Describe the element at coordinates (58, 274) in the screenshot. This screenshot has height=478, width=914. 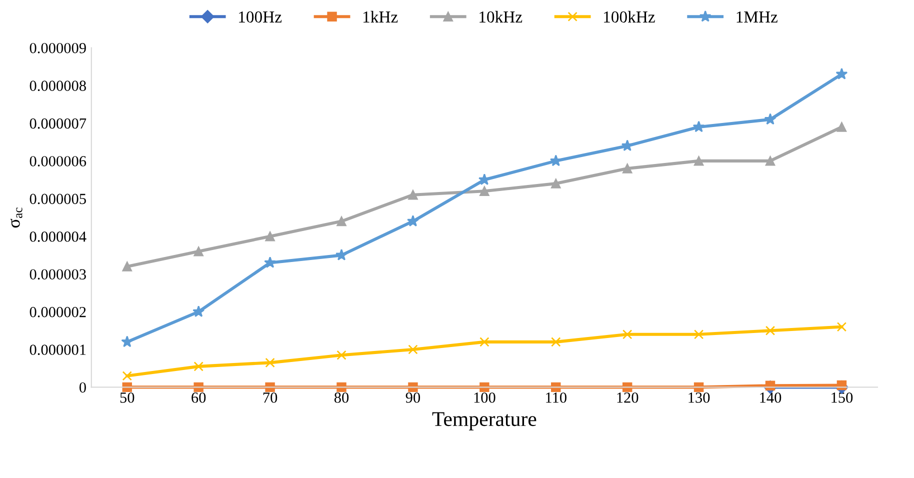
I see `y-tick-label: 0.000003` at that location.